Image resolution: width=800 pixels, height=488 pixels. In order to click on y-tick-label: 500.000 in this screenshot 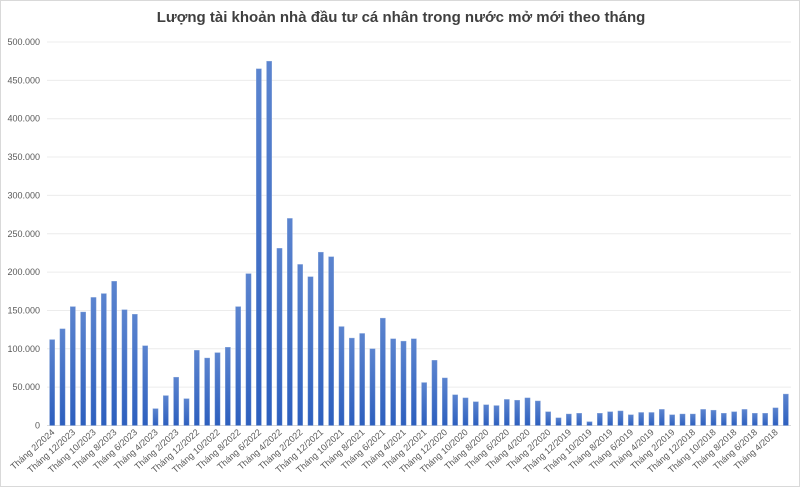, I will do `click(23, 42)`.